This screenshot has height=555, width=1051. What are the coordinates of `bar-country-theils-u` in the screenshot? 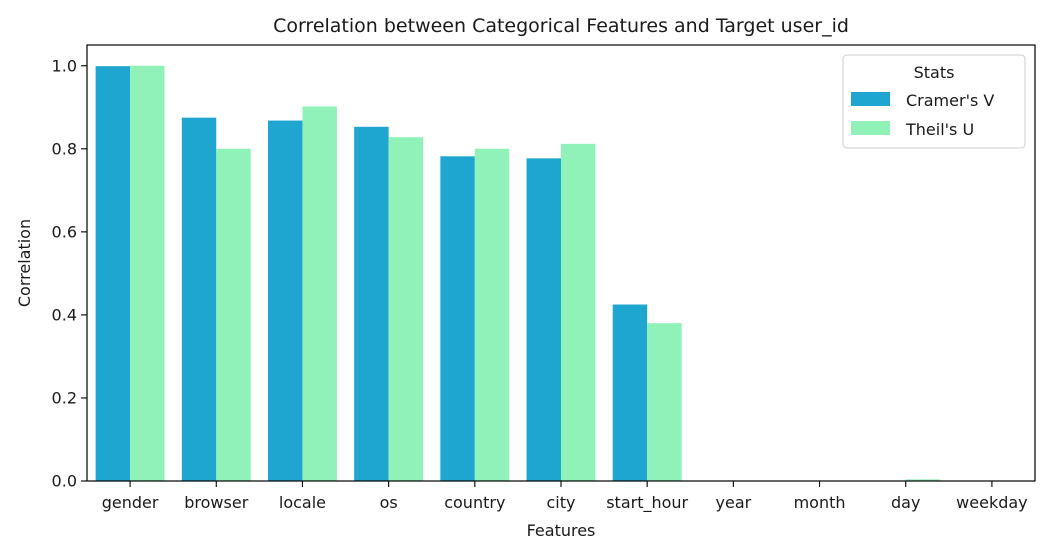 It's located at (492, 314).